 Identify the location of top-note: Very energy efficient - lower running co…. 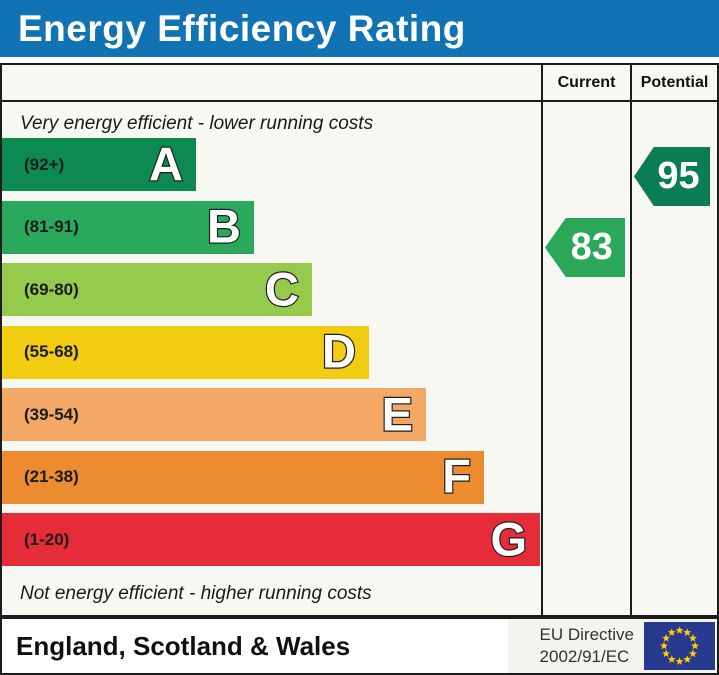
(197, 123).